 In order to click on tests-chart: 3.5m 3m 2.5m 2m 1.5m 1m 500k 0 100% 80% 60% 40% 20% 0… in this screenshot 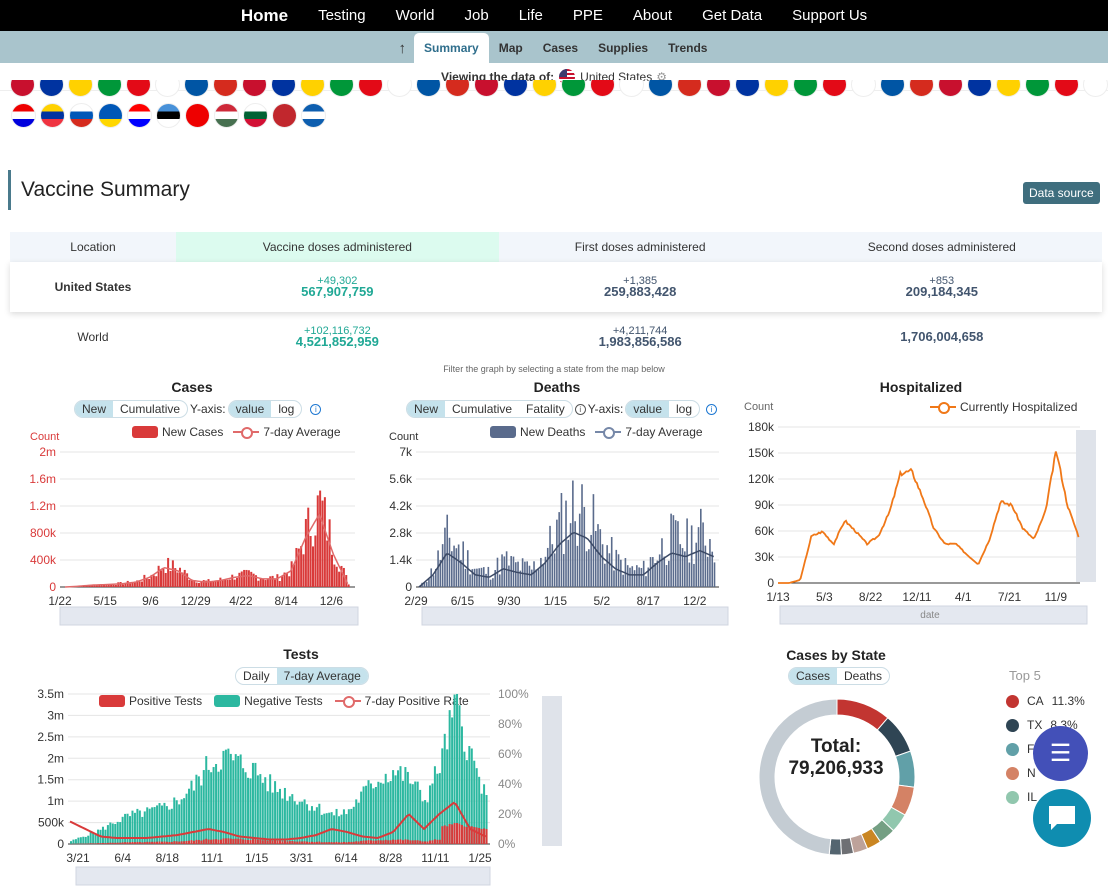, I will do `click(292, 786)`.